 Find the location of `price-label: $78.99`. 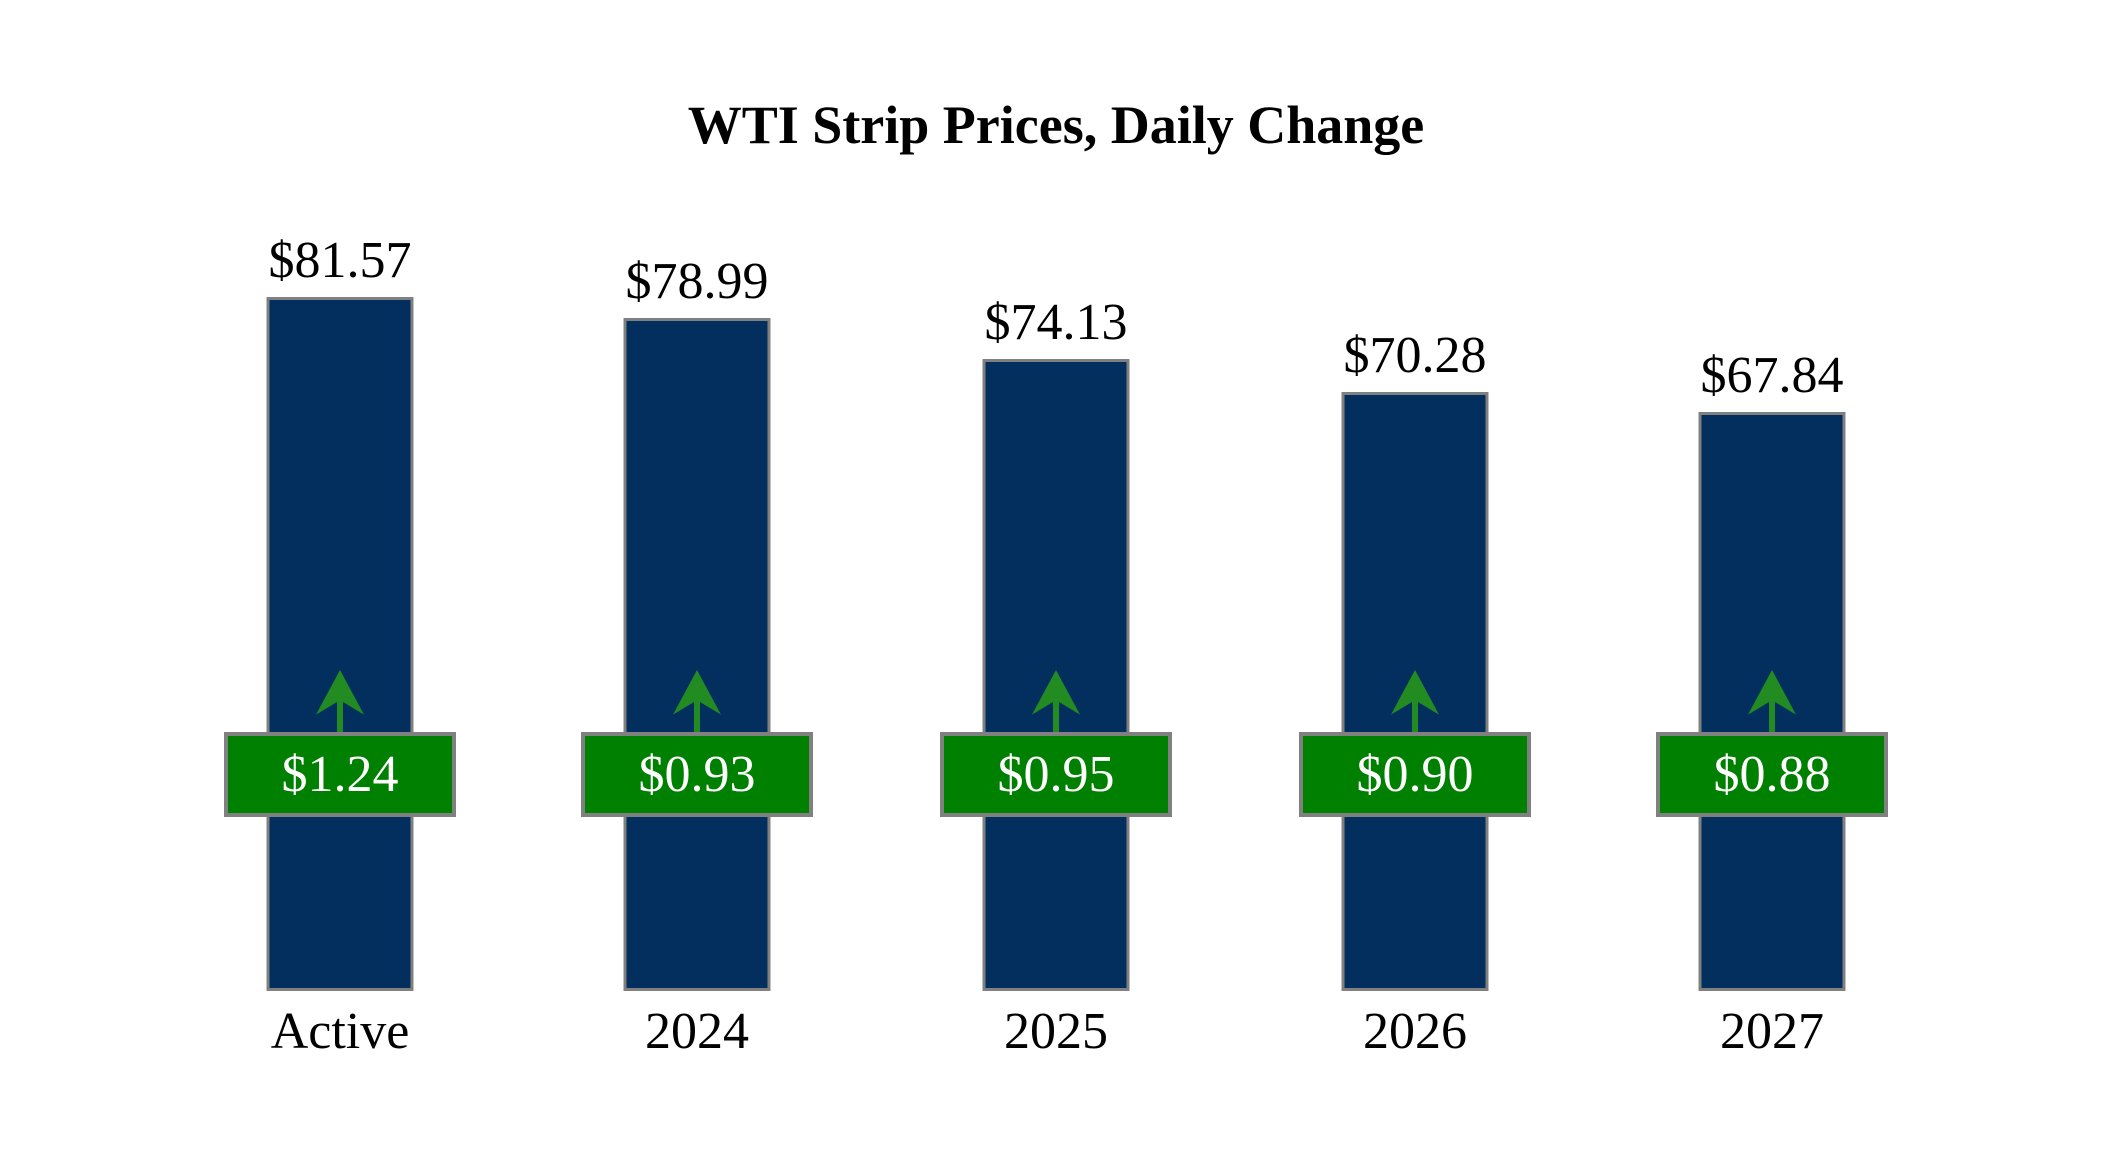

price-label: $78.99 is located at coordinates (697, 281).